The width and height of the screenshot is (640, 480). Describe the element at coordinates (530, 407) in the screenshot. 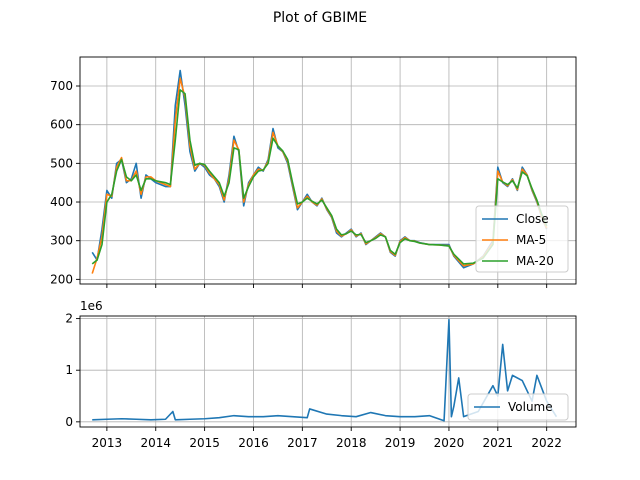

I see `legend-label-volume: Volume` at that location.